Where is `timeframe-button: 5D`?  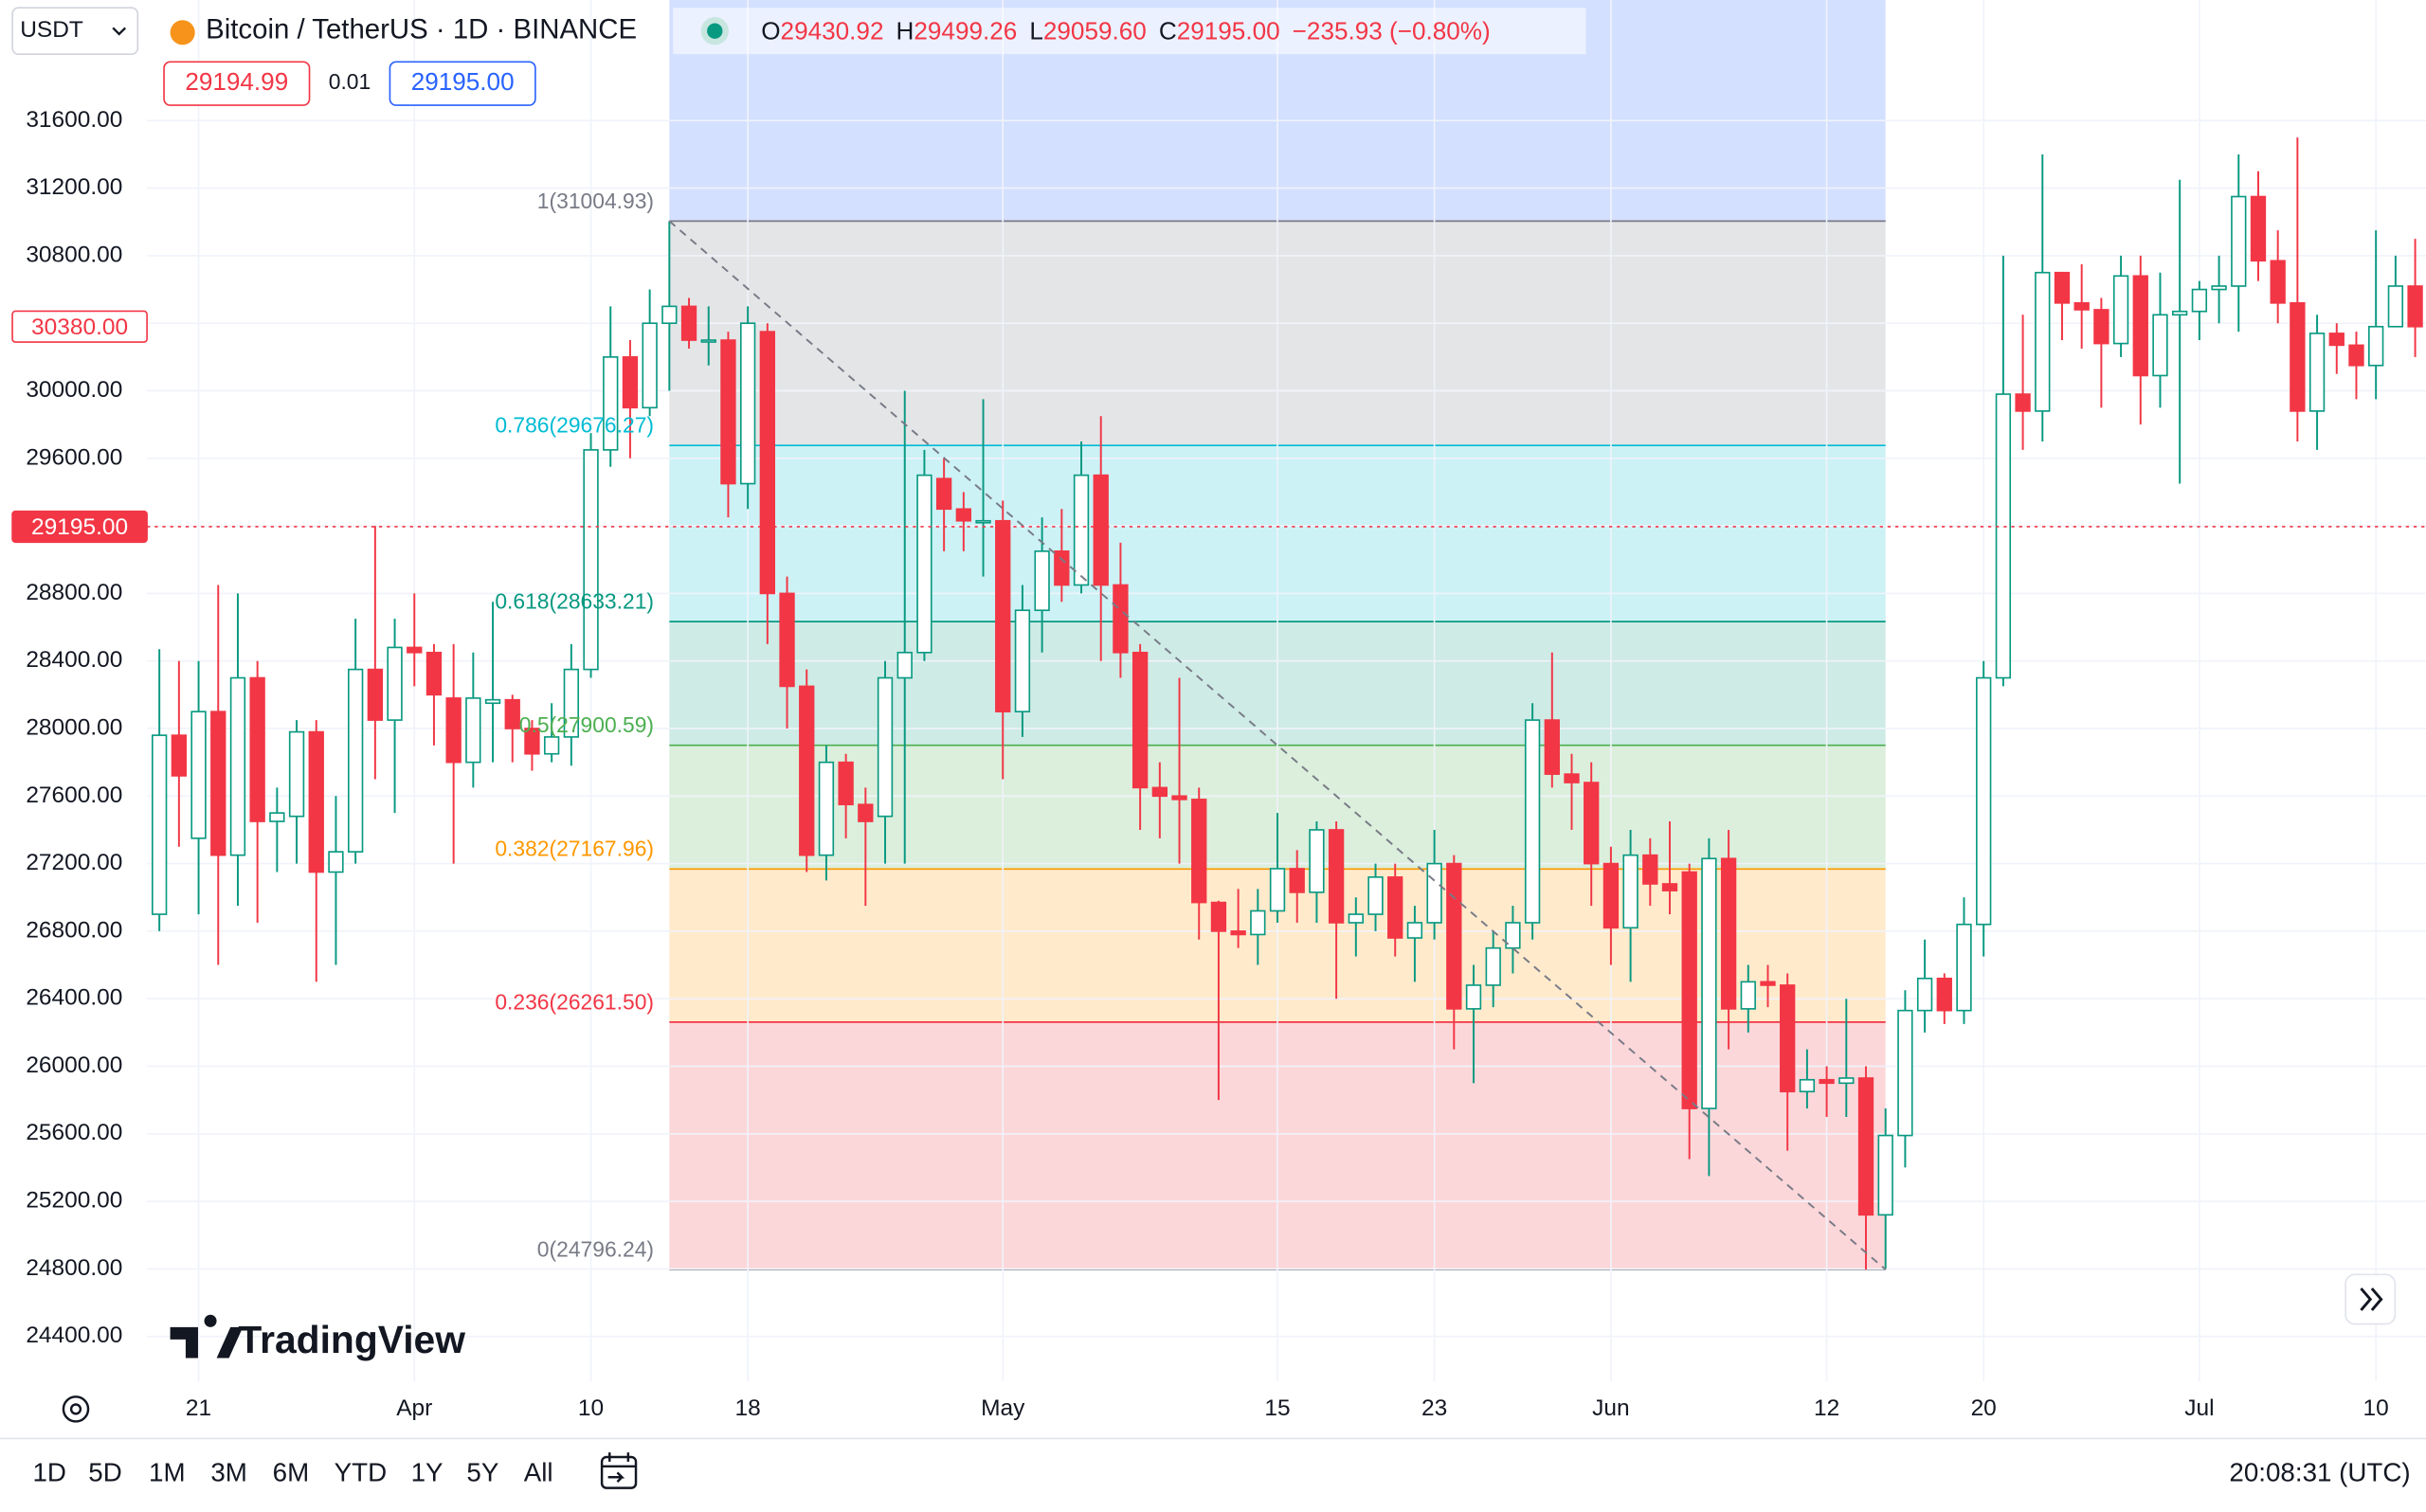 timeframe-button: 5D is located at coordinates (104, 1471).